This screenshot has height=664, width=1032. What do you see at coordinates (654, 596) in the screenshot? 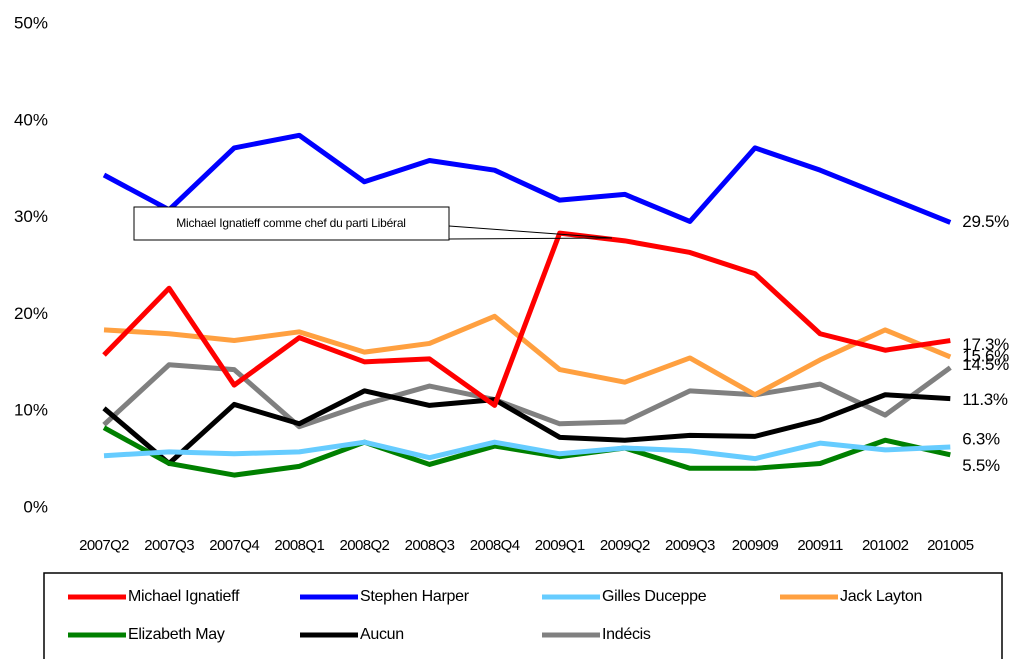
I see `legend-label: Gilles Duceppe` at bounding box center [654, 596].